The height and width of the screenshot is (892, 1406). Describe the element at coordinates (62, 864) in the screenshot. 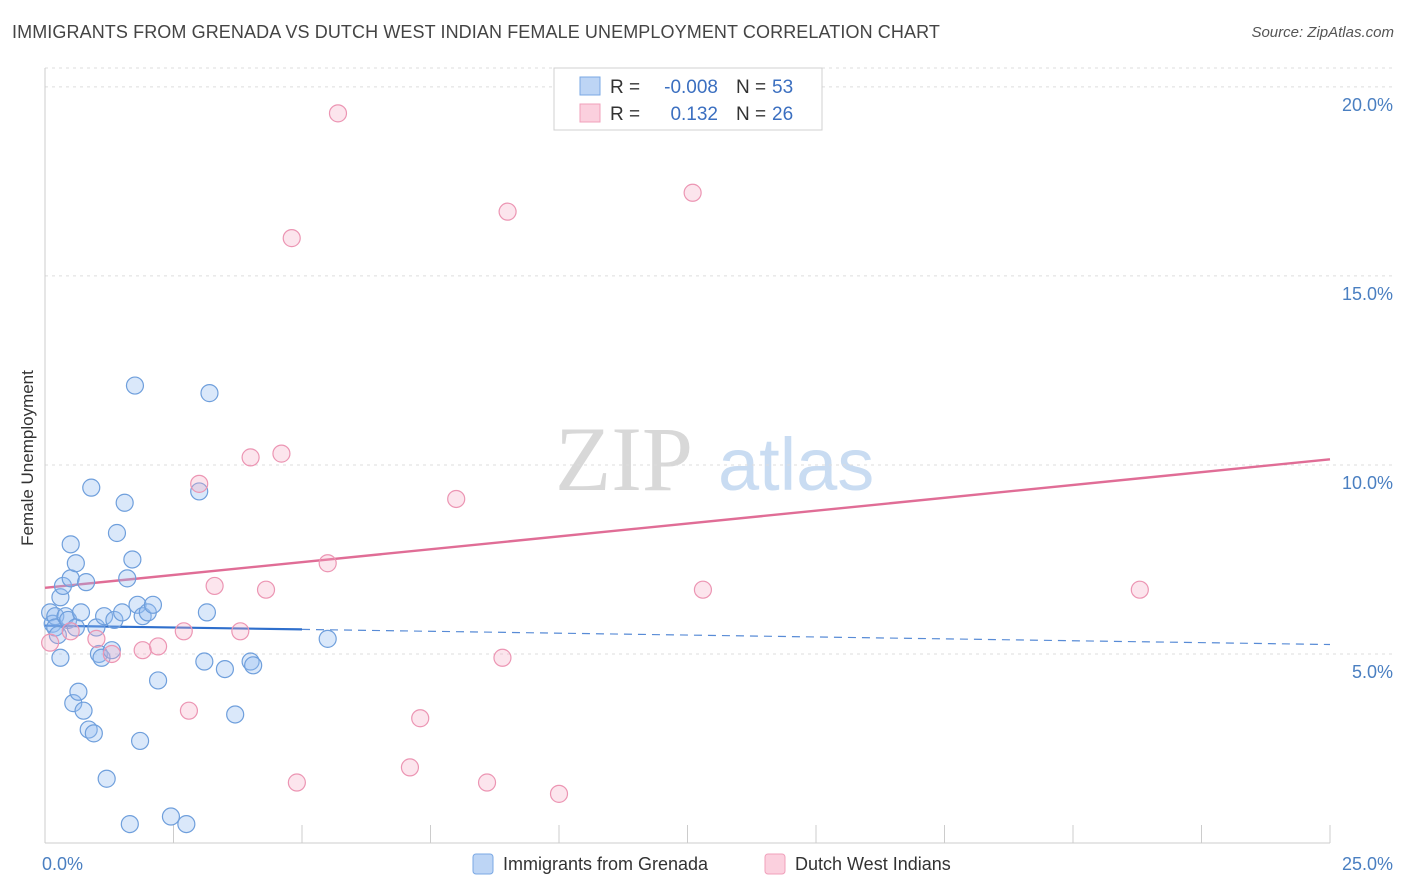

I see `x-tick-label-min: 0.0%` at that location.